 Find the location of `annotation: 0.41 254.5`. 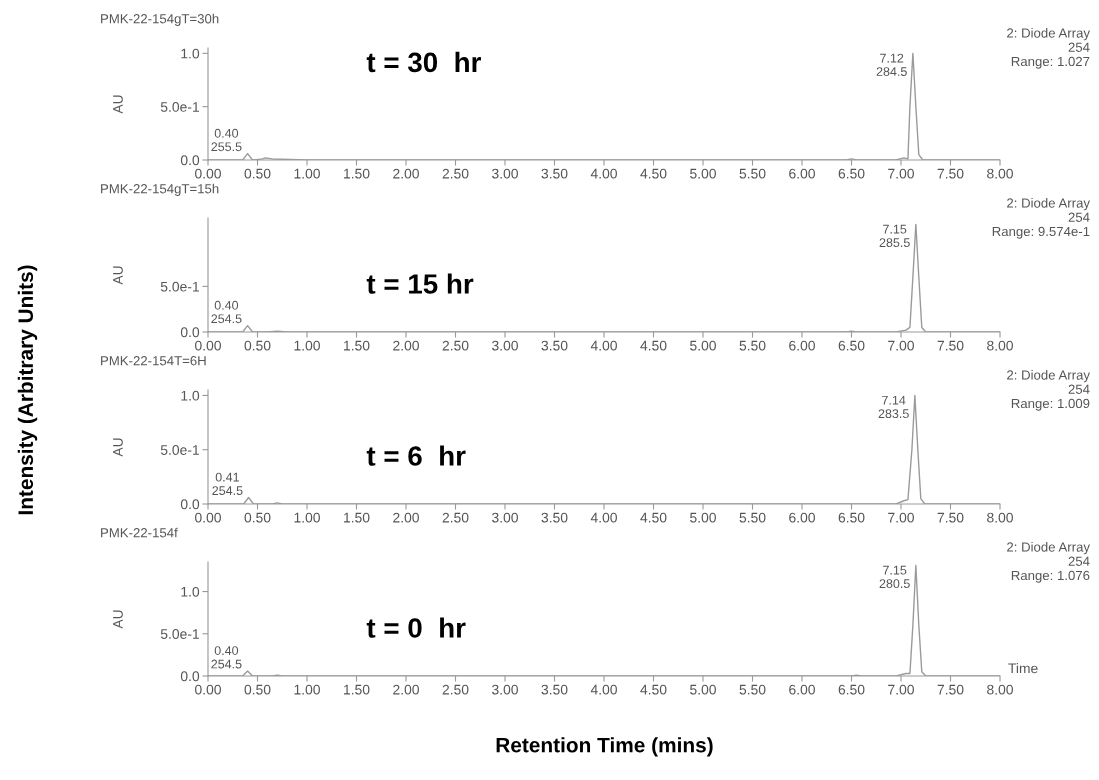

annotation: 0.41 254.5 is located at coordinates (227, 484).